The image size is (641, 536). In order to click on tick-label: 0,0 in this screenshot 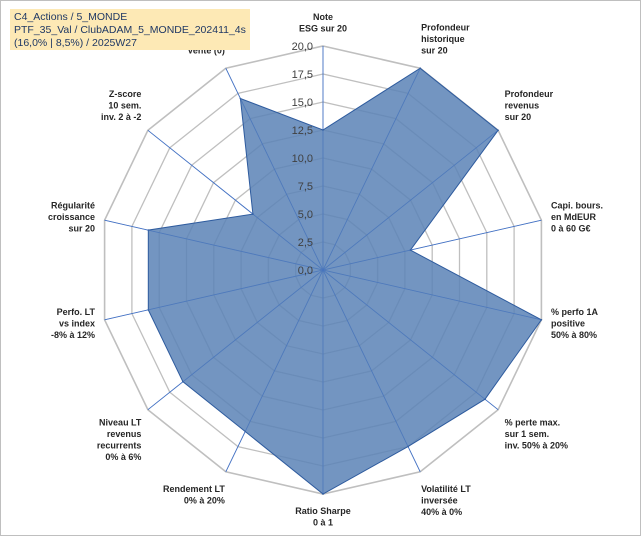, I will do `click(305, 271)`.